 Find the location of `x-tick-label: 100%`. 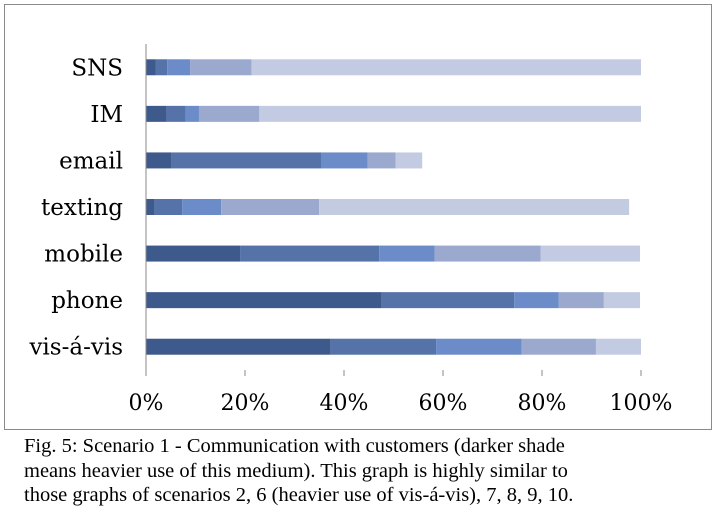

x-tick-label: 100% is located at coordinates (641, 403).